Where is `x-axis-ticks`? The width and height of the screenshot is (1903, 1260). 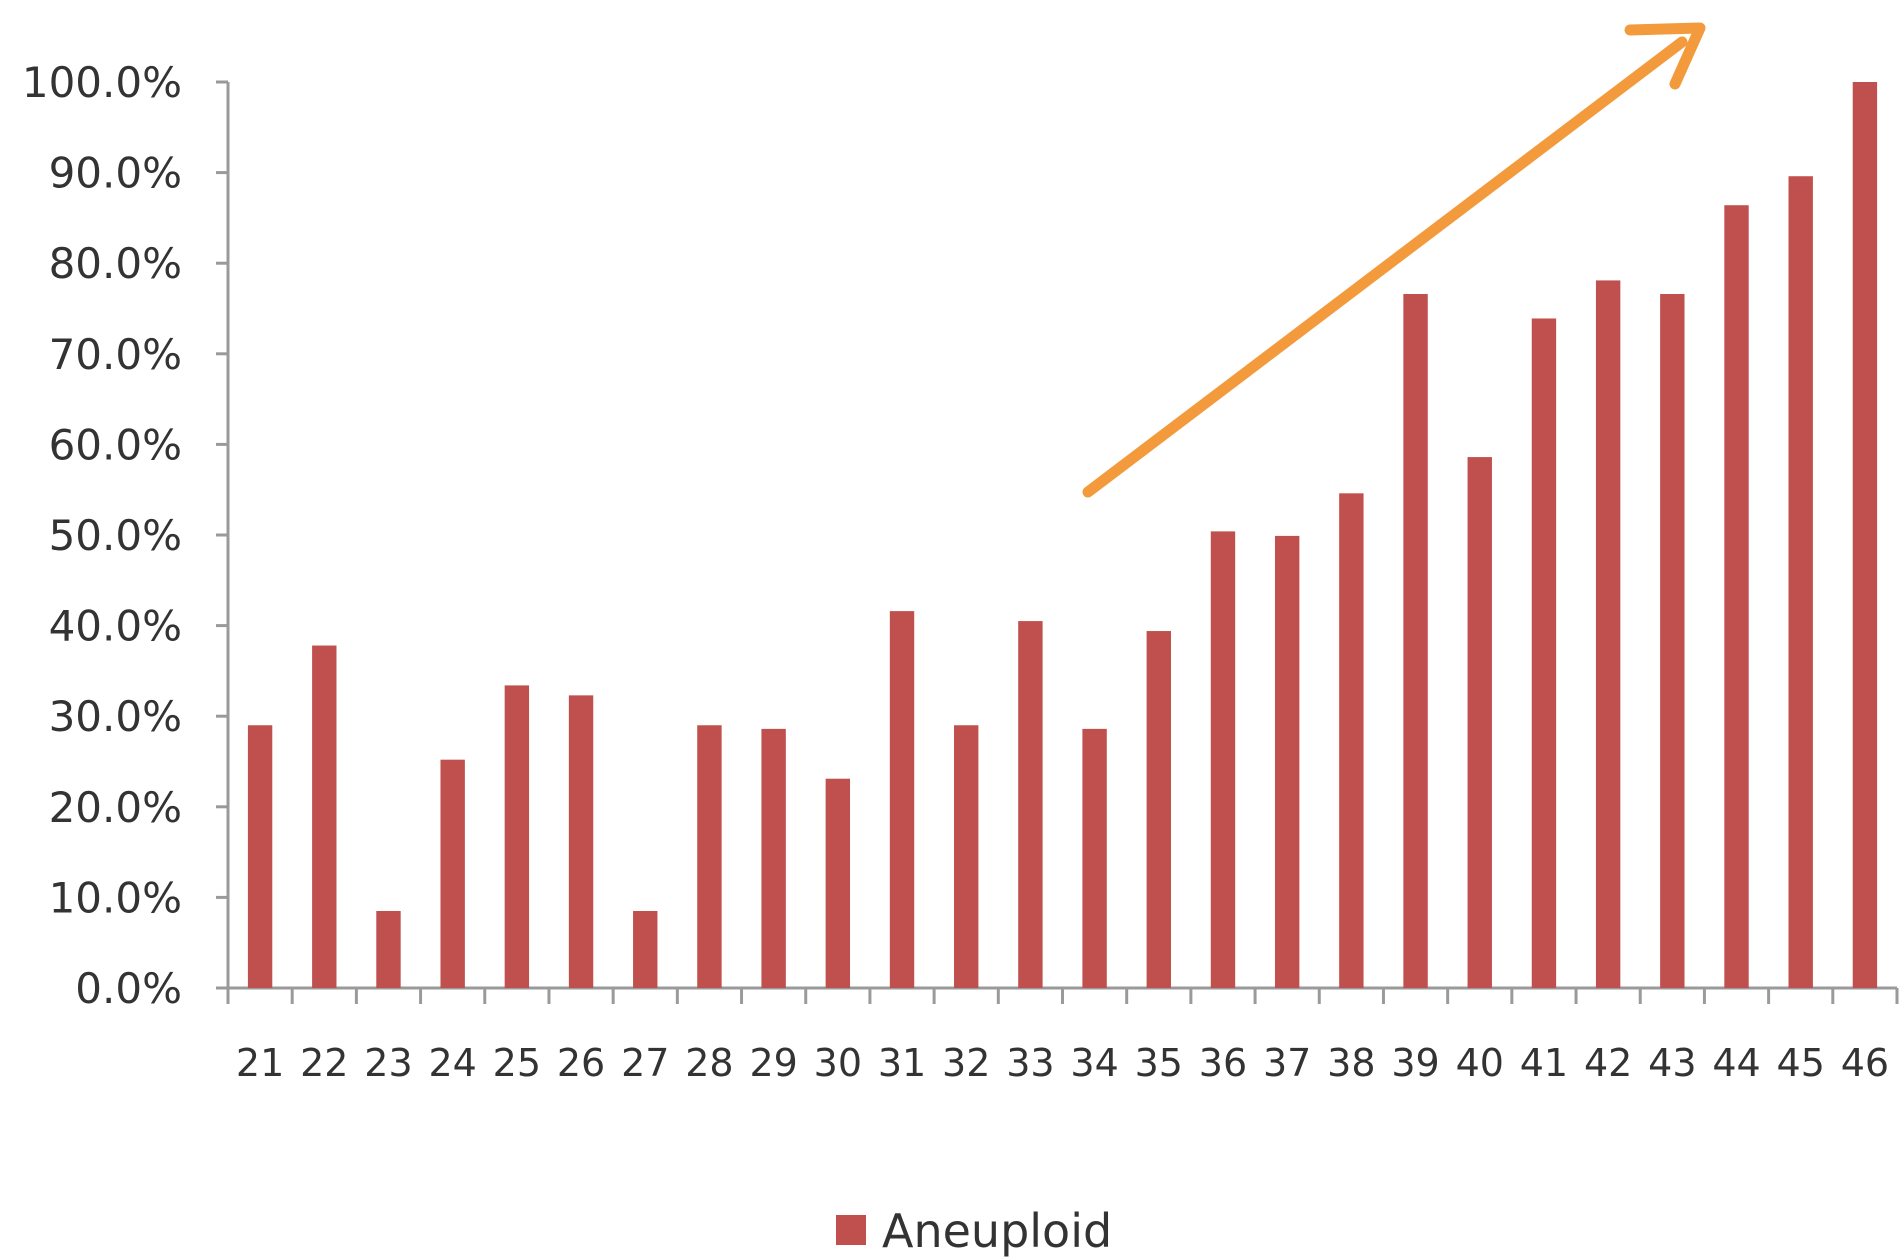 x-axis-ticks is located at coordinates (1062, 996).